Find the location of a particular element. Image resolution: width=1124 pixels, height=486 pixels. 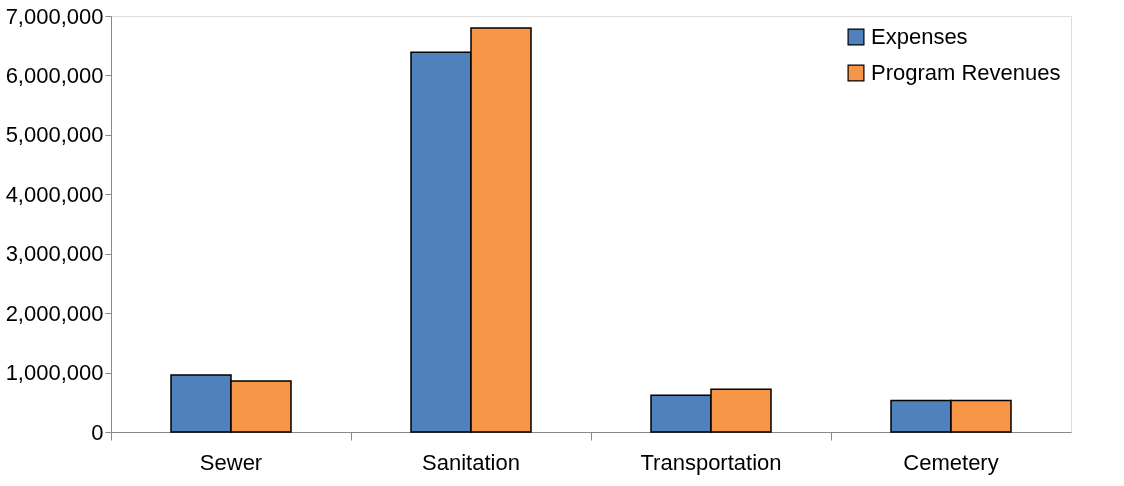

y-tick-label: 6,000,000 is located at coordinates (54, 75).